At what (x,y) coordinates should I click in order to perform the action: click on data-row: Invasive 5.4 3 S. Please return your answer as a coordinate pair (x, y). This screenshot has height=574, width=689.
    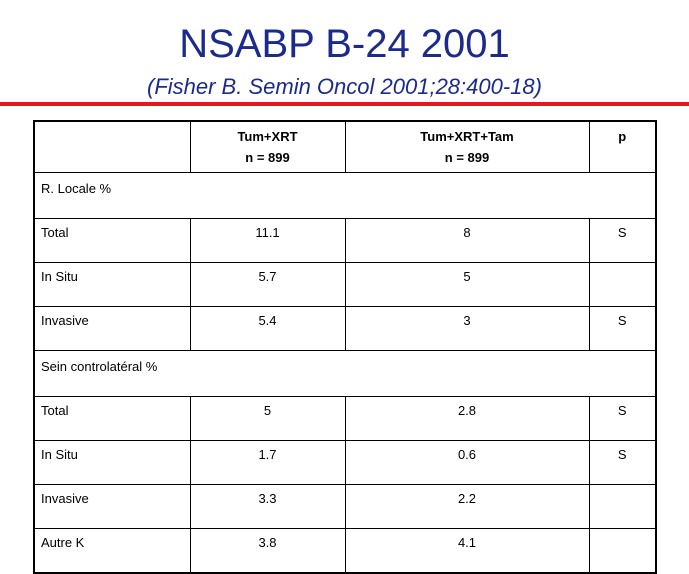
    Looking at the image, I should click on (345, 328).